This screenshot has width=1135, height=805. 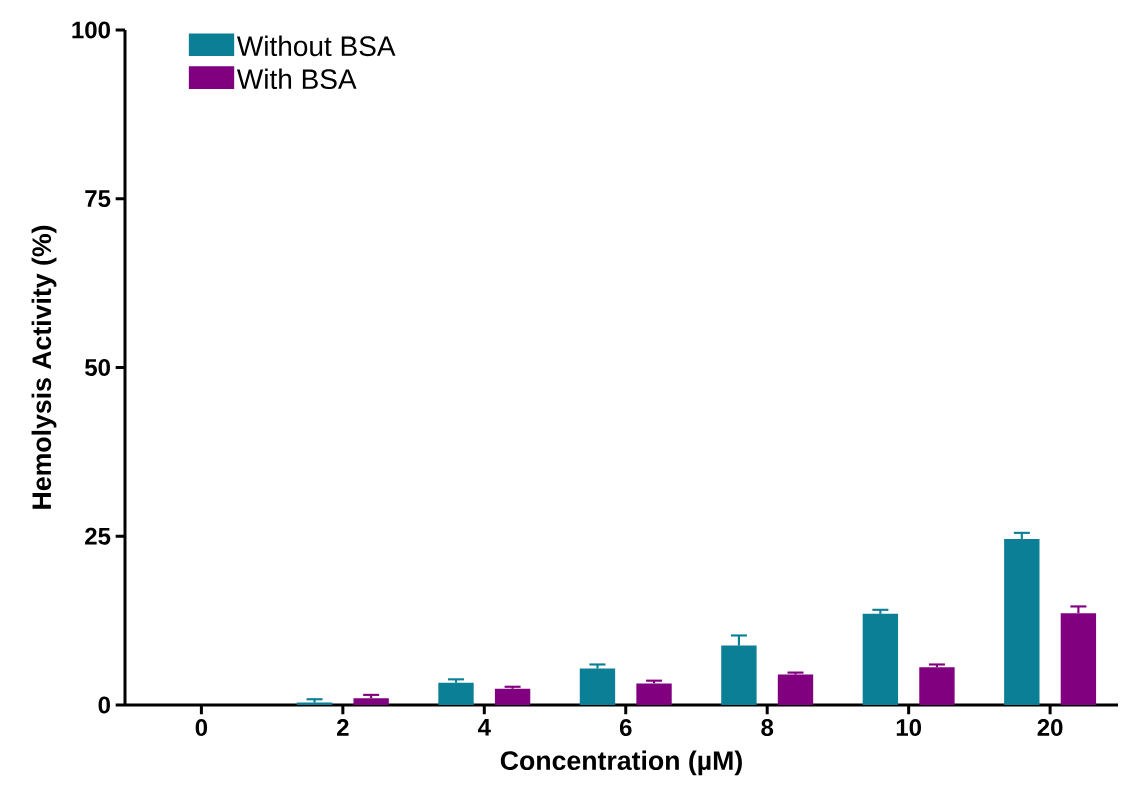 What do you see at coordinates (91, 30) in the screenshot?
I see `y-tick-label: 100` at bounding box center [91, 30].